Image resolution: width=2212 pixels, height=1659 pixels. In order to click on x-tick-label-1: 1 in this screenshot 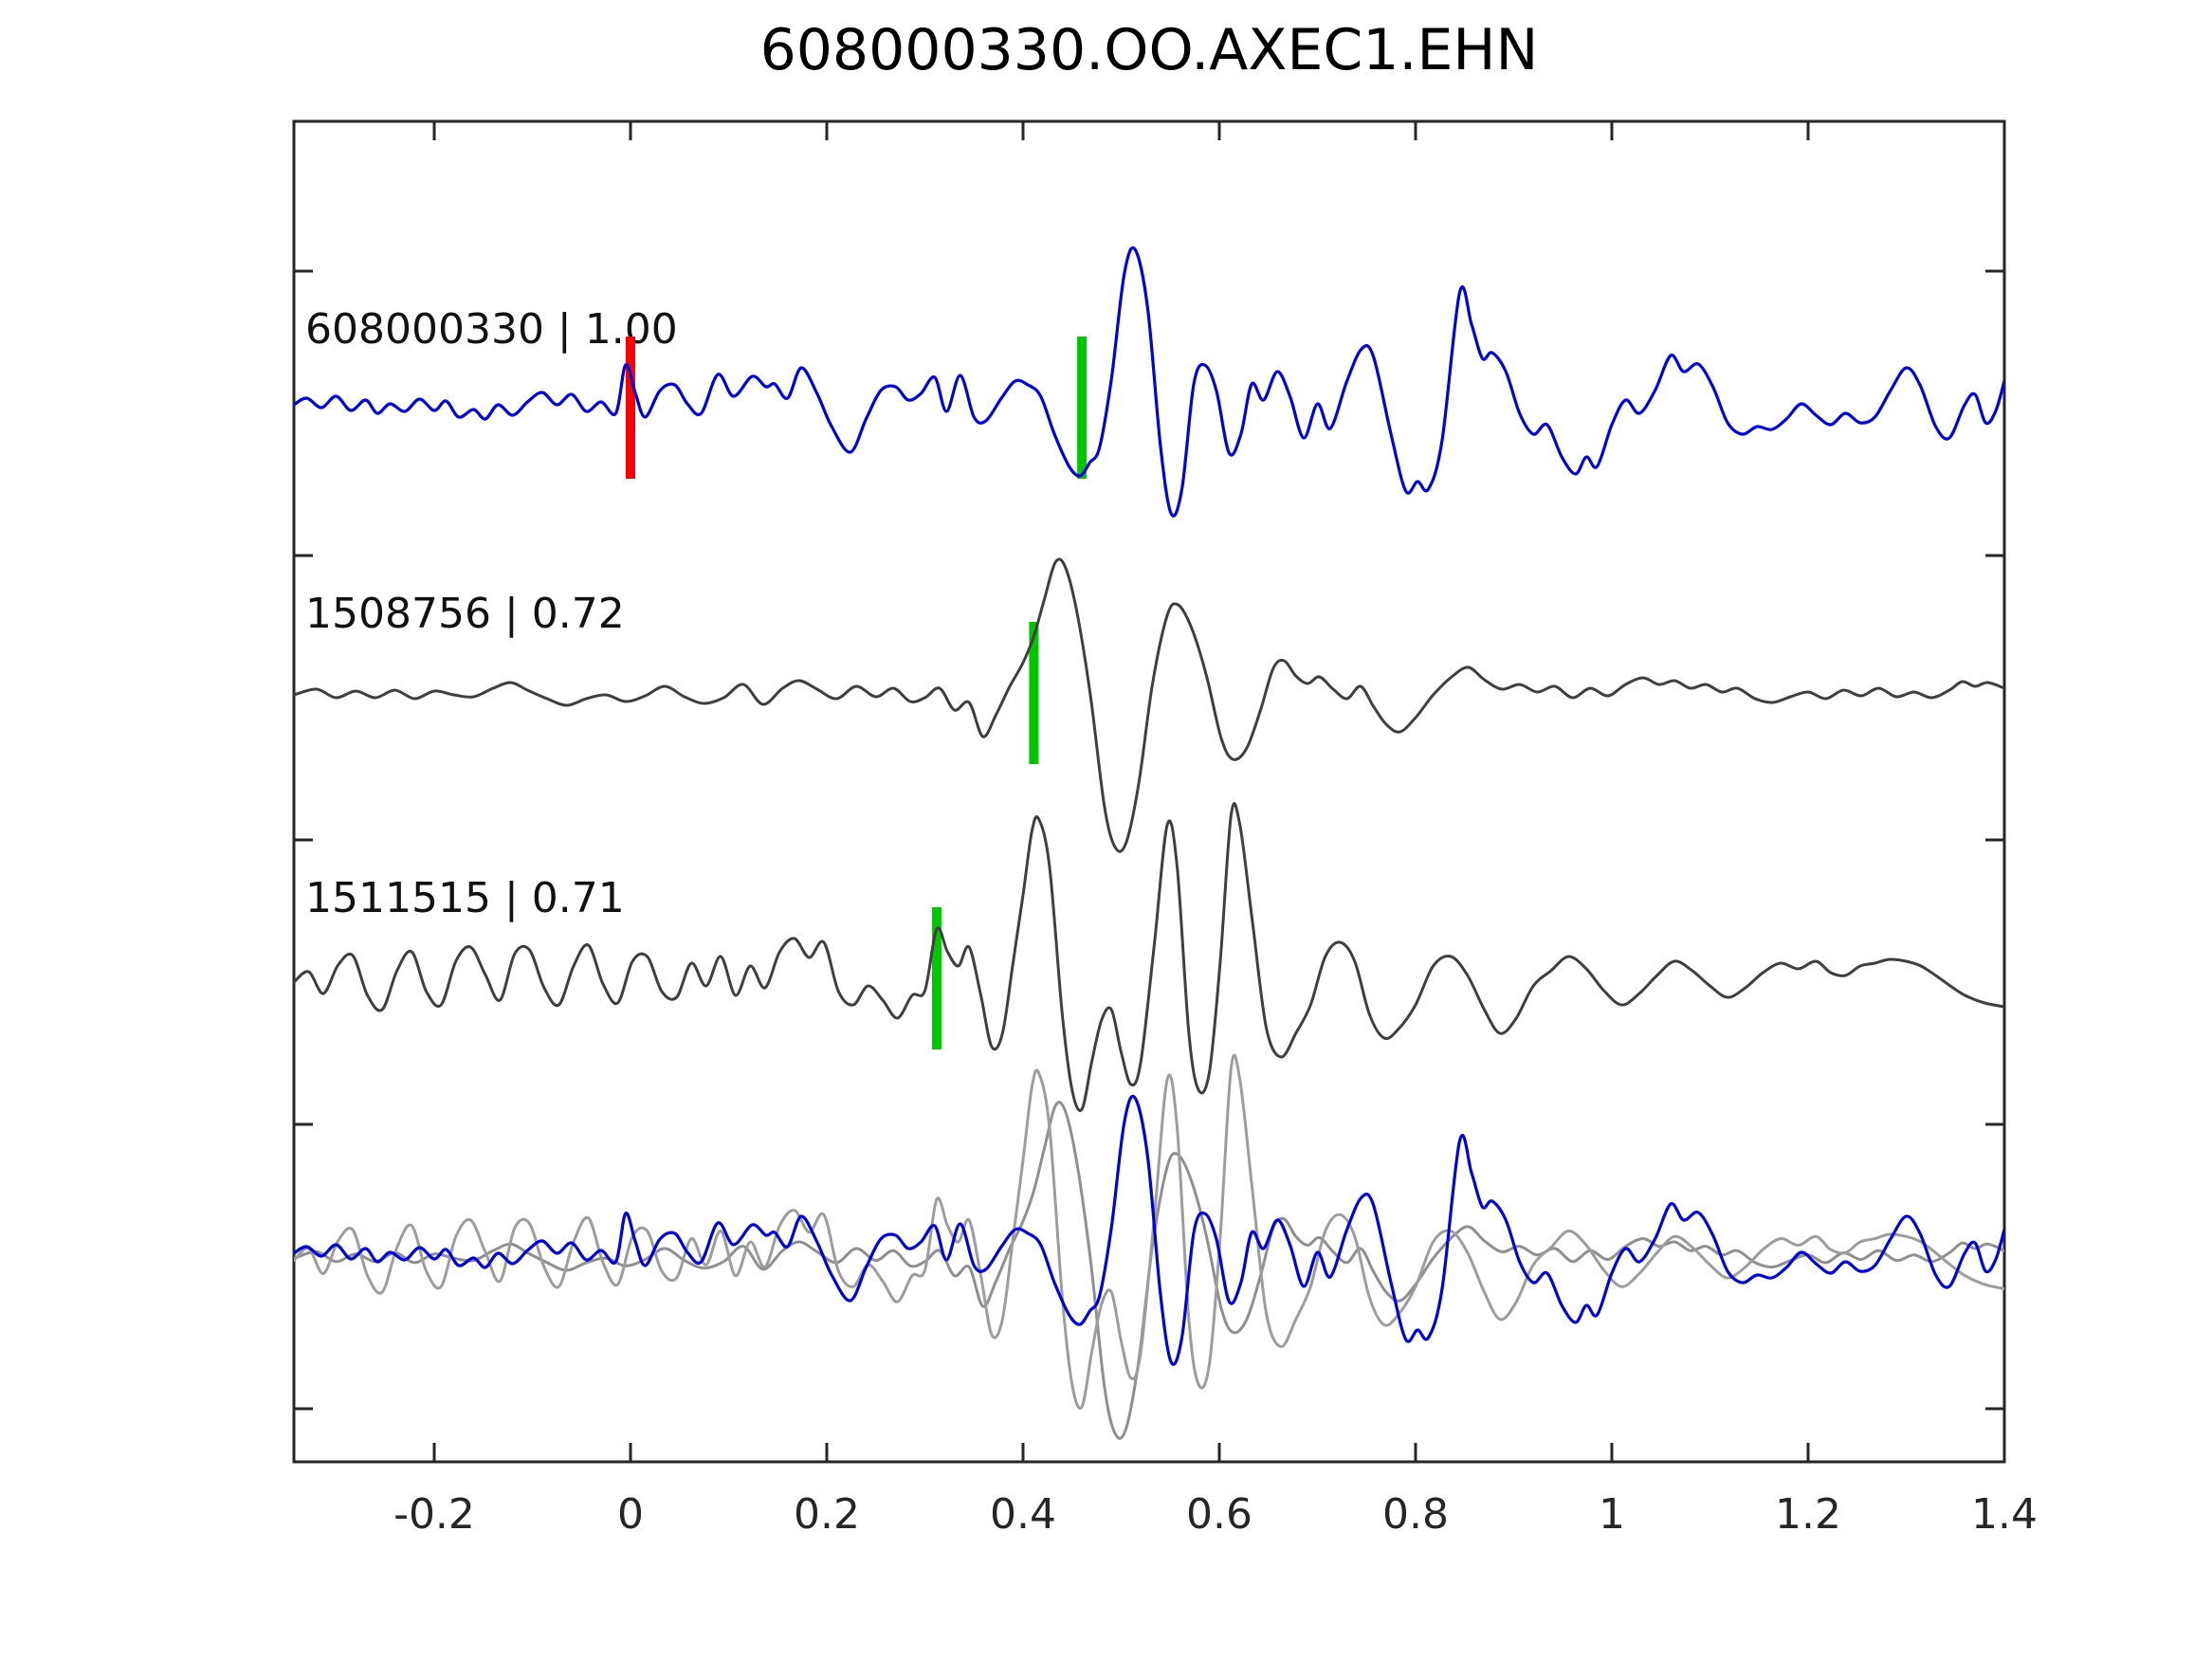, I will do `click(1612, 1514)`.